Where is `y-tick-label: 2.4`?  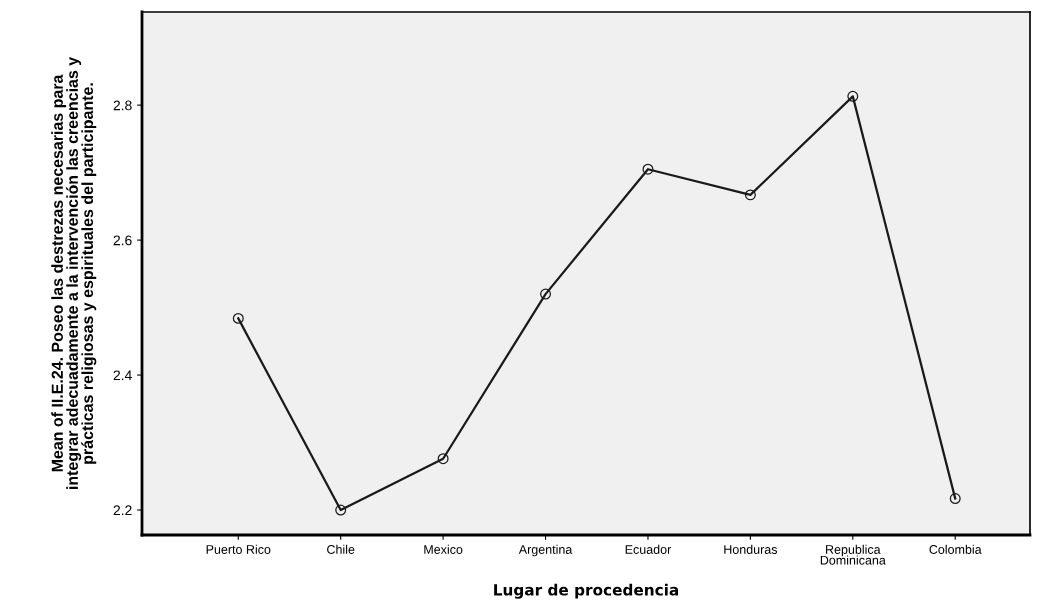
y-tick-label: 2.4 is located at coordinates (122, 375).